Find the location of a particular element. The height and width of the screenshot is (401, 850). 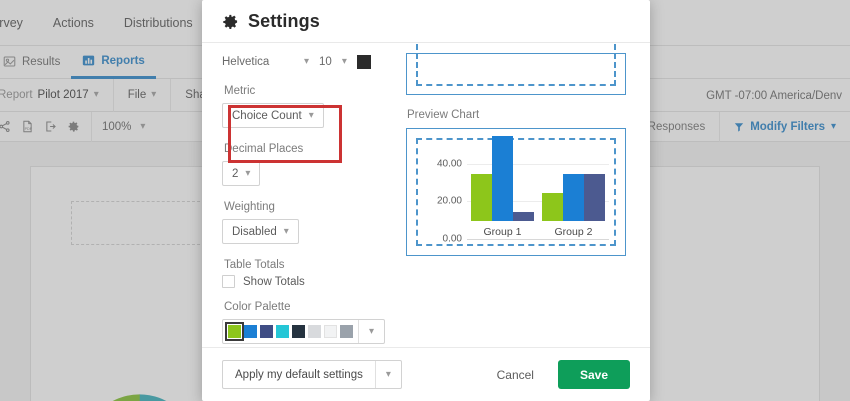

metric-label: Metric is located at coordinates (240, 91).